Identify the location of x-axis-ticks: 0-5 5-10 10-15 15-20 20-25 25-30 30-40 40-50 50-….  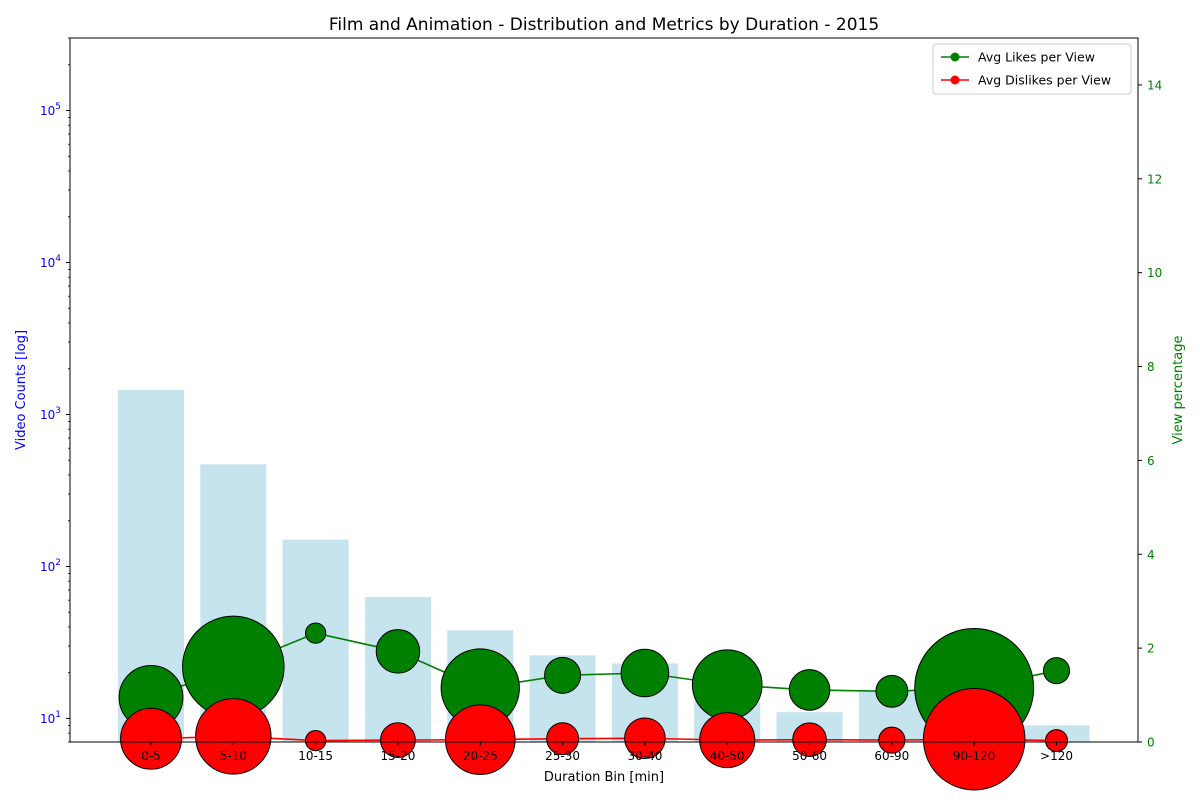
(607, 752).